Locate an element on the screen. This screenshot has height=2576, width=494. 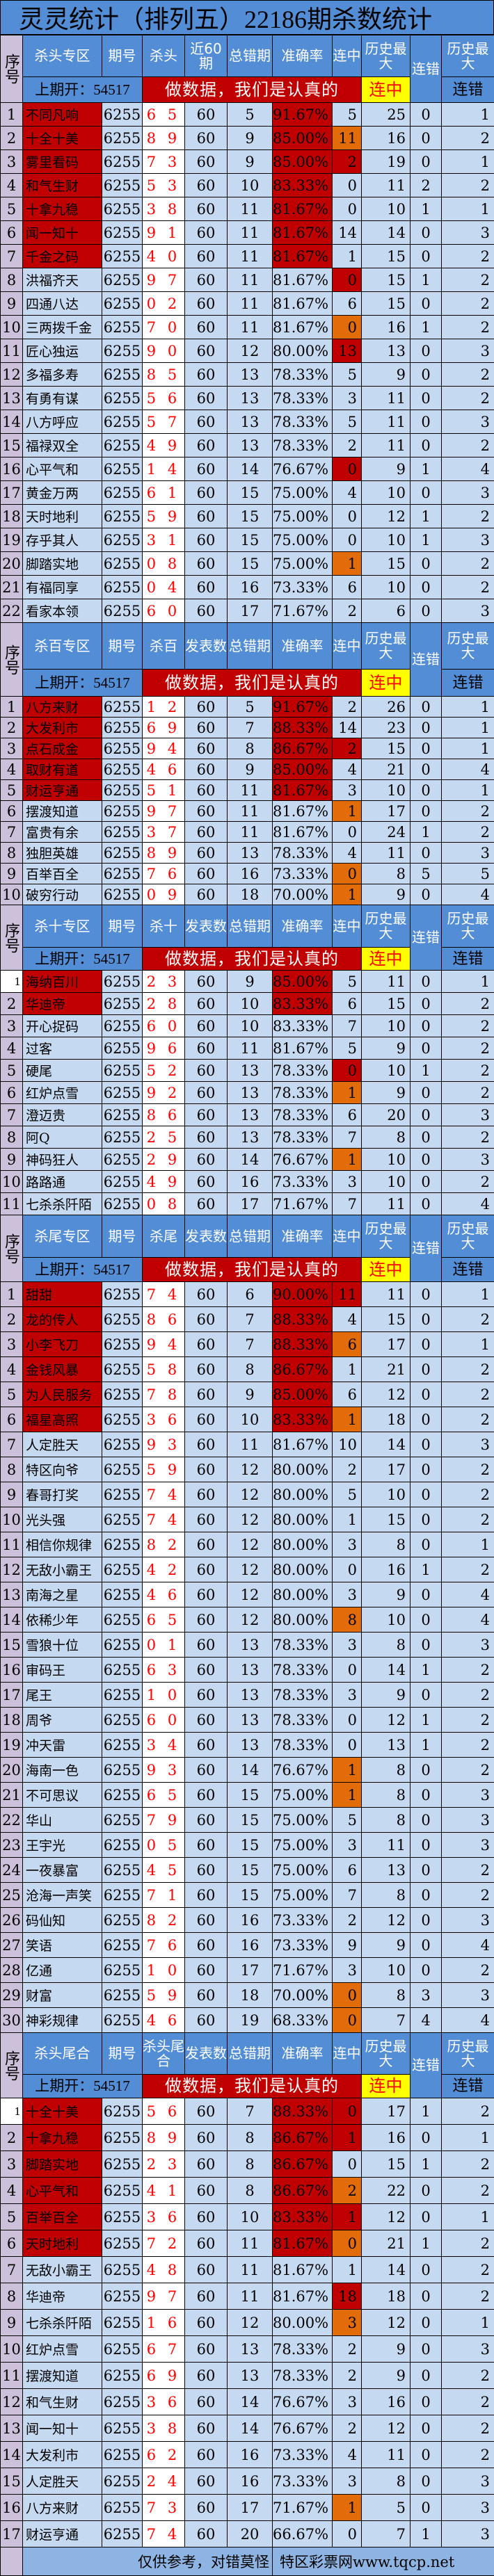
table-row: 14 八方呼应 6255 5 7 60 13 78.33% 5 11 0 3 is located at coordinates (247, 422).